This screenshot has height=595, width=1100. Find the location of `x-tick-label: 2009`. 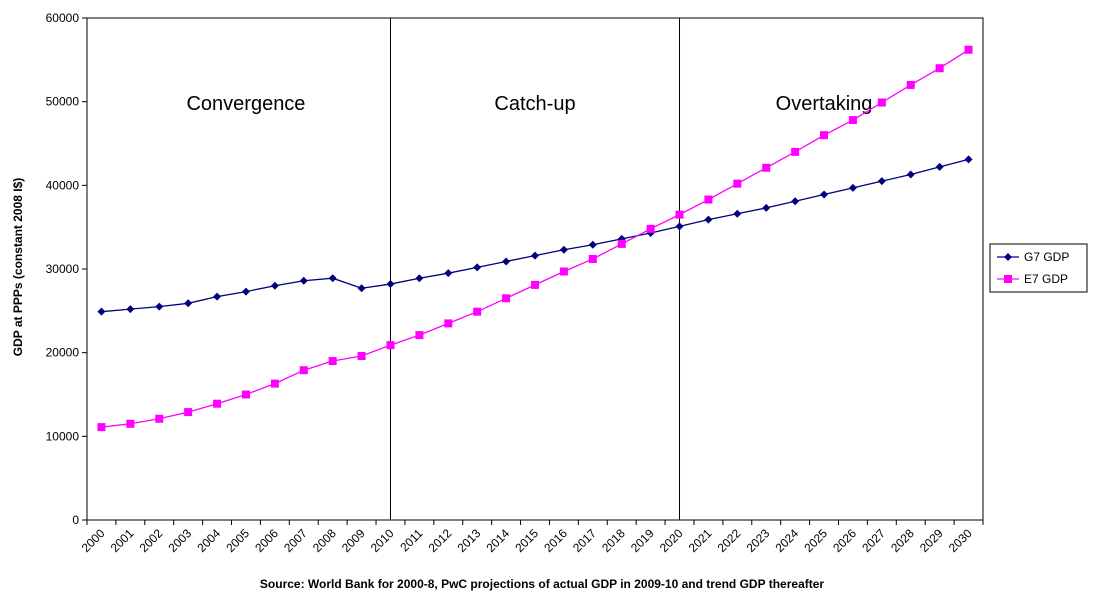

x-tick-label: 2009 is located at coordinates (353, 540).